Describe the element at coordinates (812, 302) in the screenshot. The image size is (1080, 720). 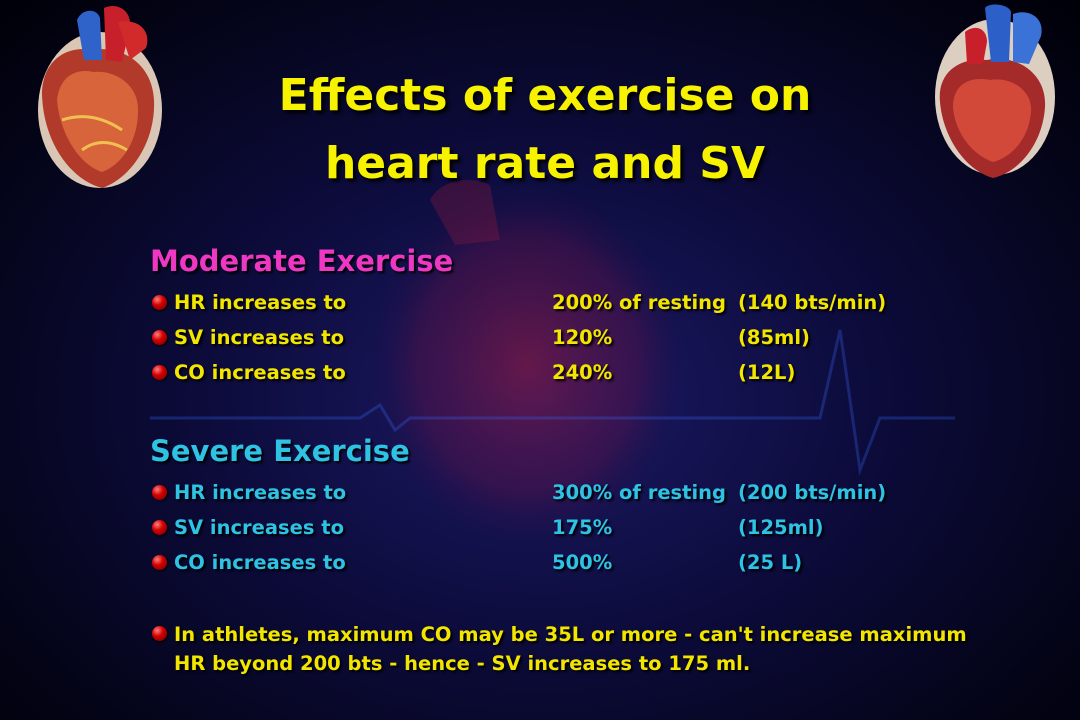
I see `moderate-row-hr-detail: (140 bts/min)` at that location.